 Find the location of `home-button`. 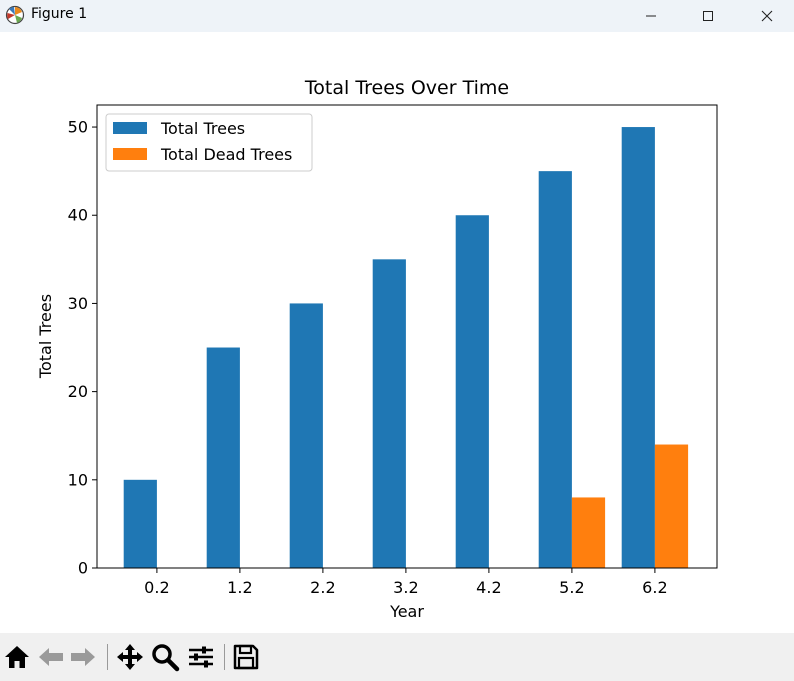

home-button is located at coordinates (17, 657).